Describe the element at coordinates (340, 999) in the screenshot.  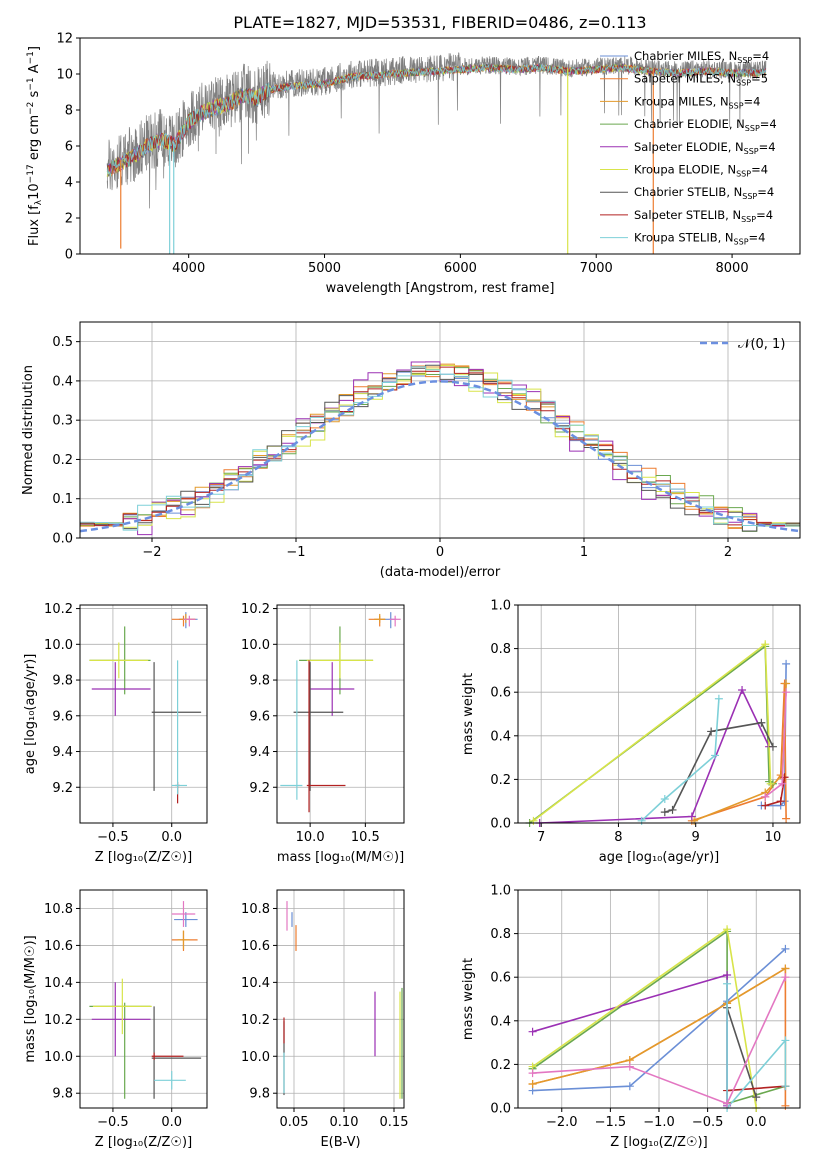
I see `frame-mass_vs_ebv` at that location.